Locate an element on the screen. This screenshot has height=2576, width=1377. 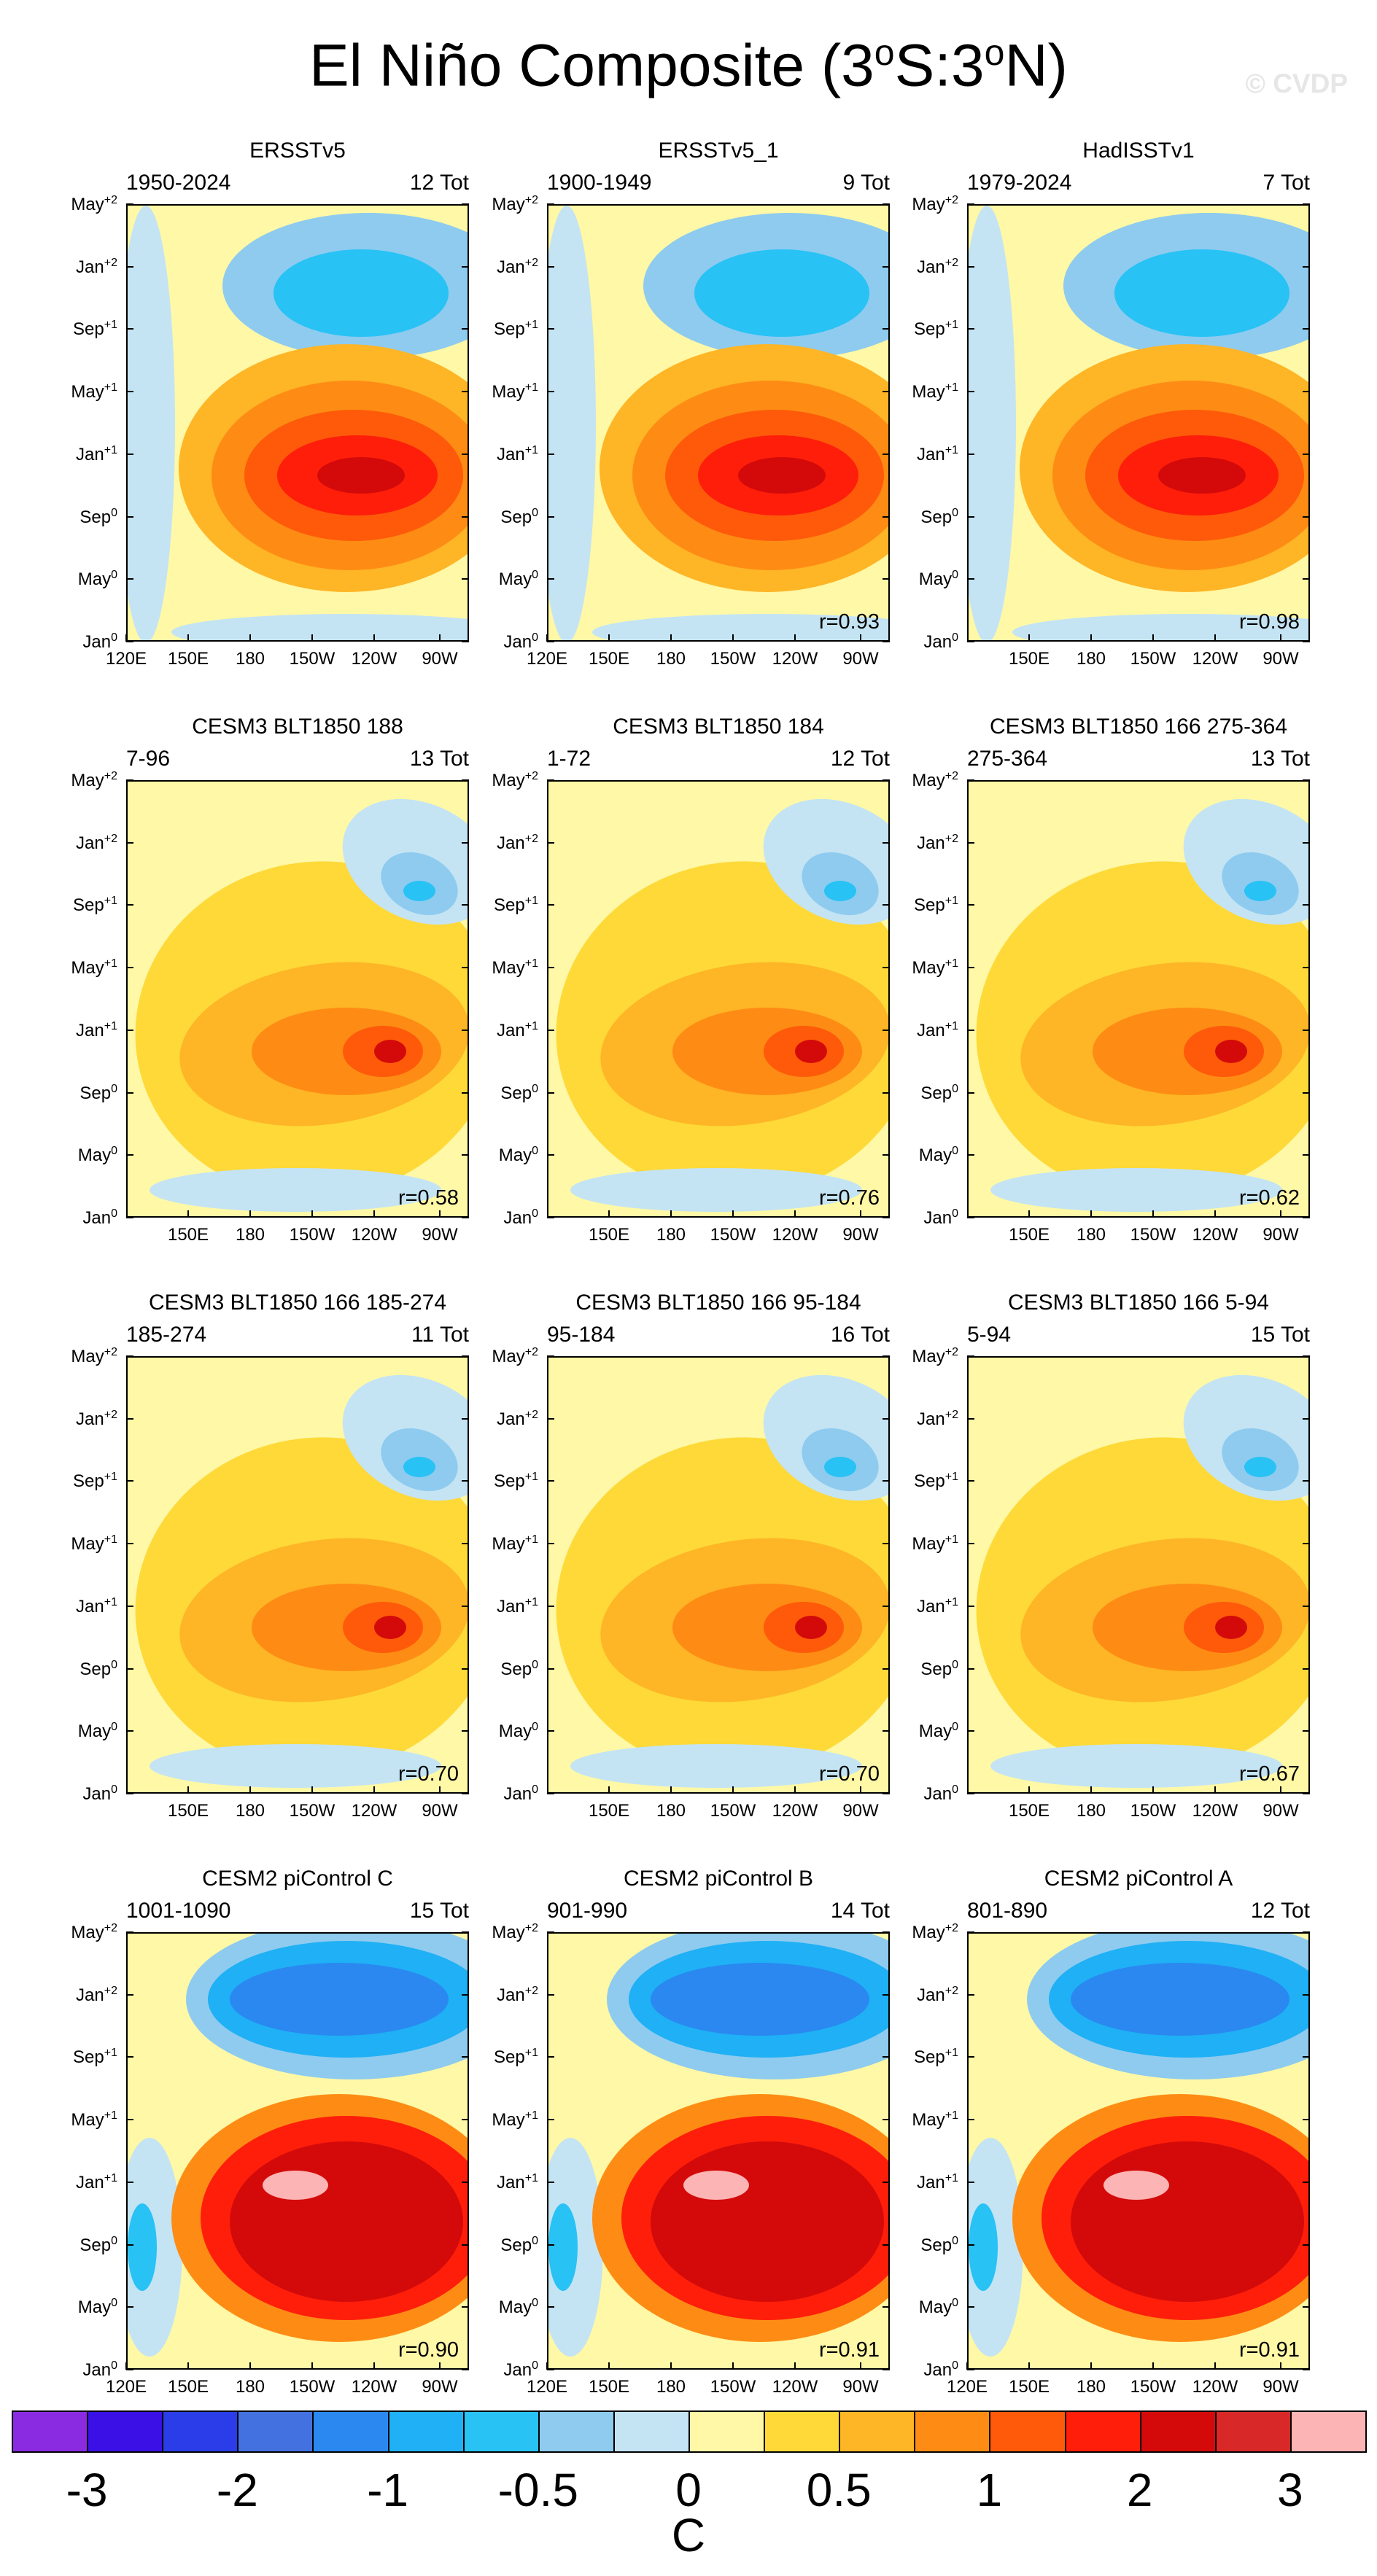
colorbar-tick-label: -3 is located at coordinates (87, 2490).